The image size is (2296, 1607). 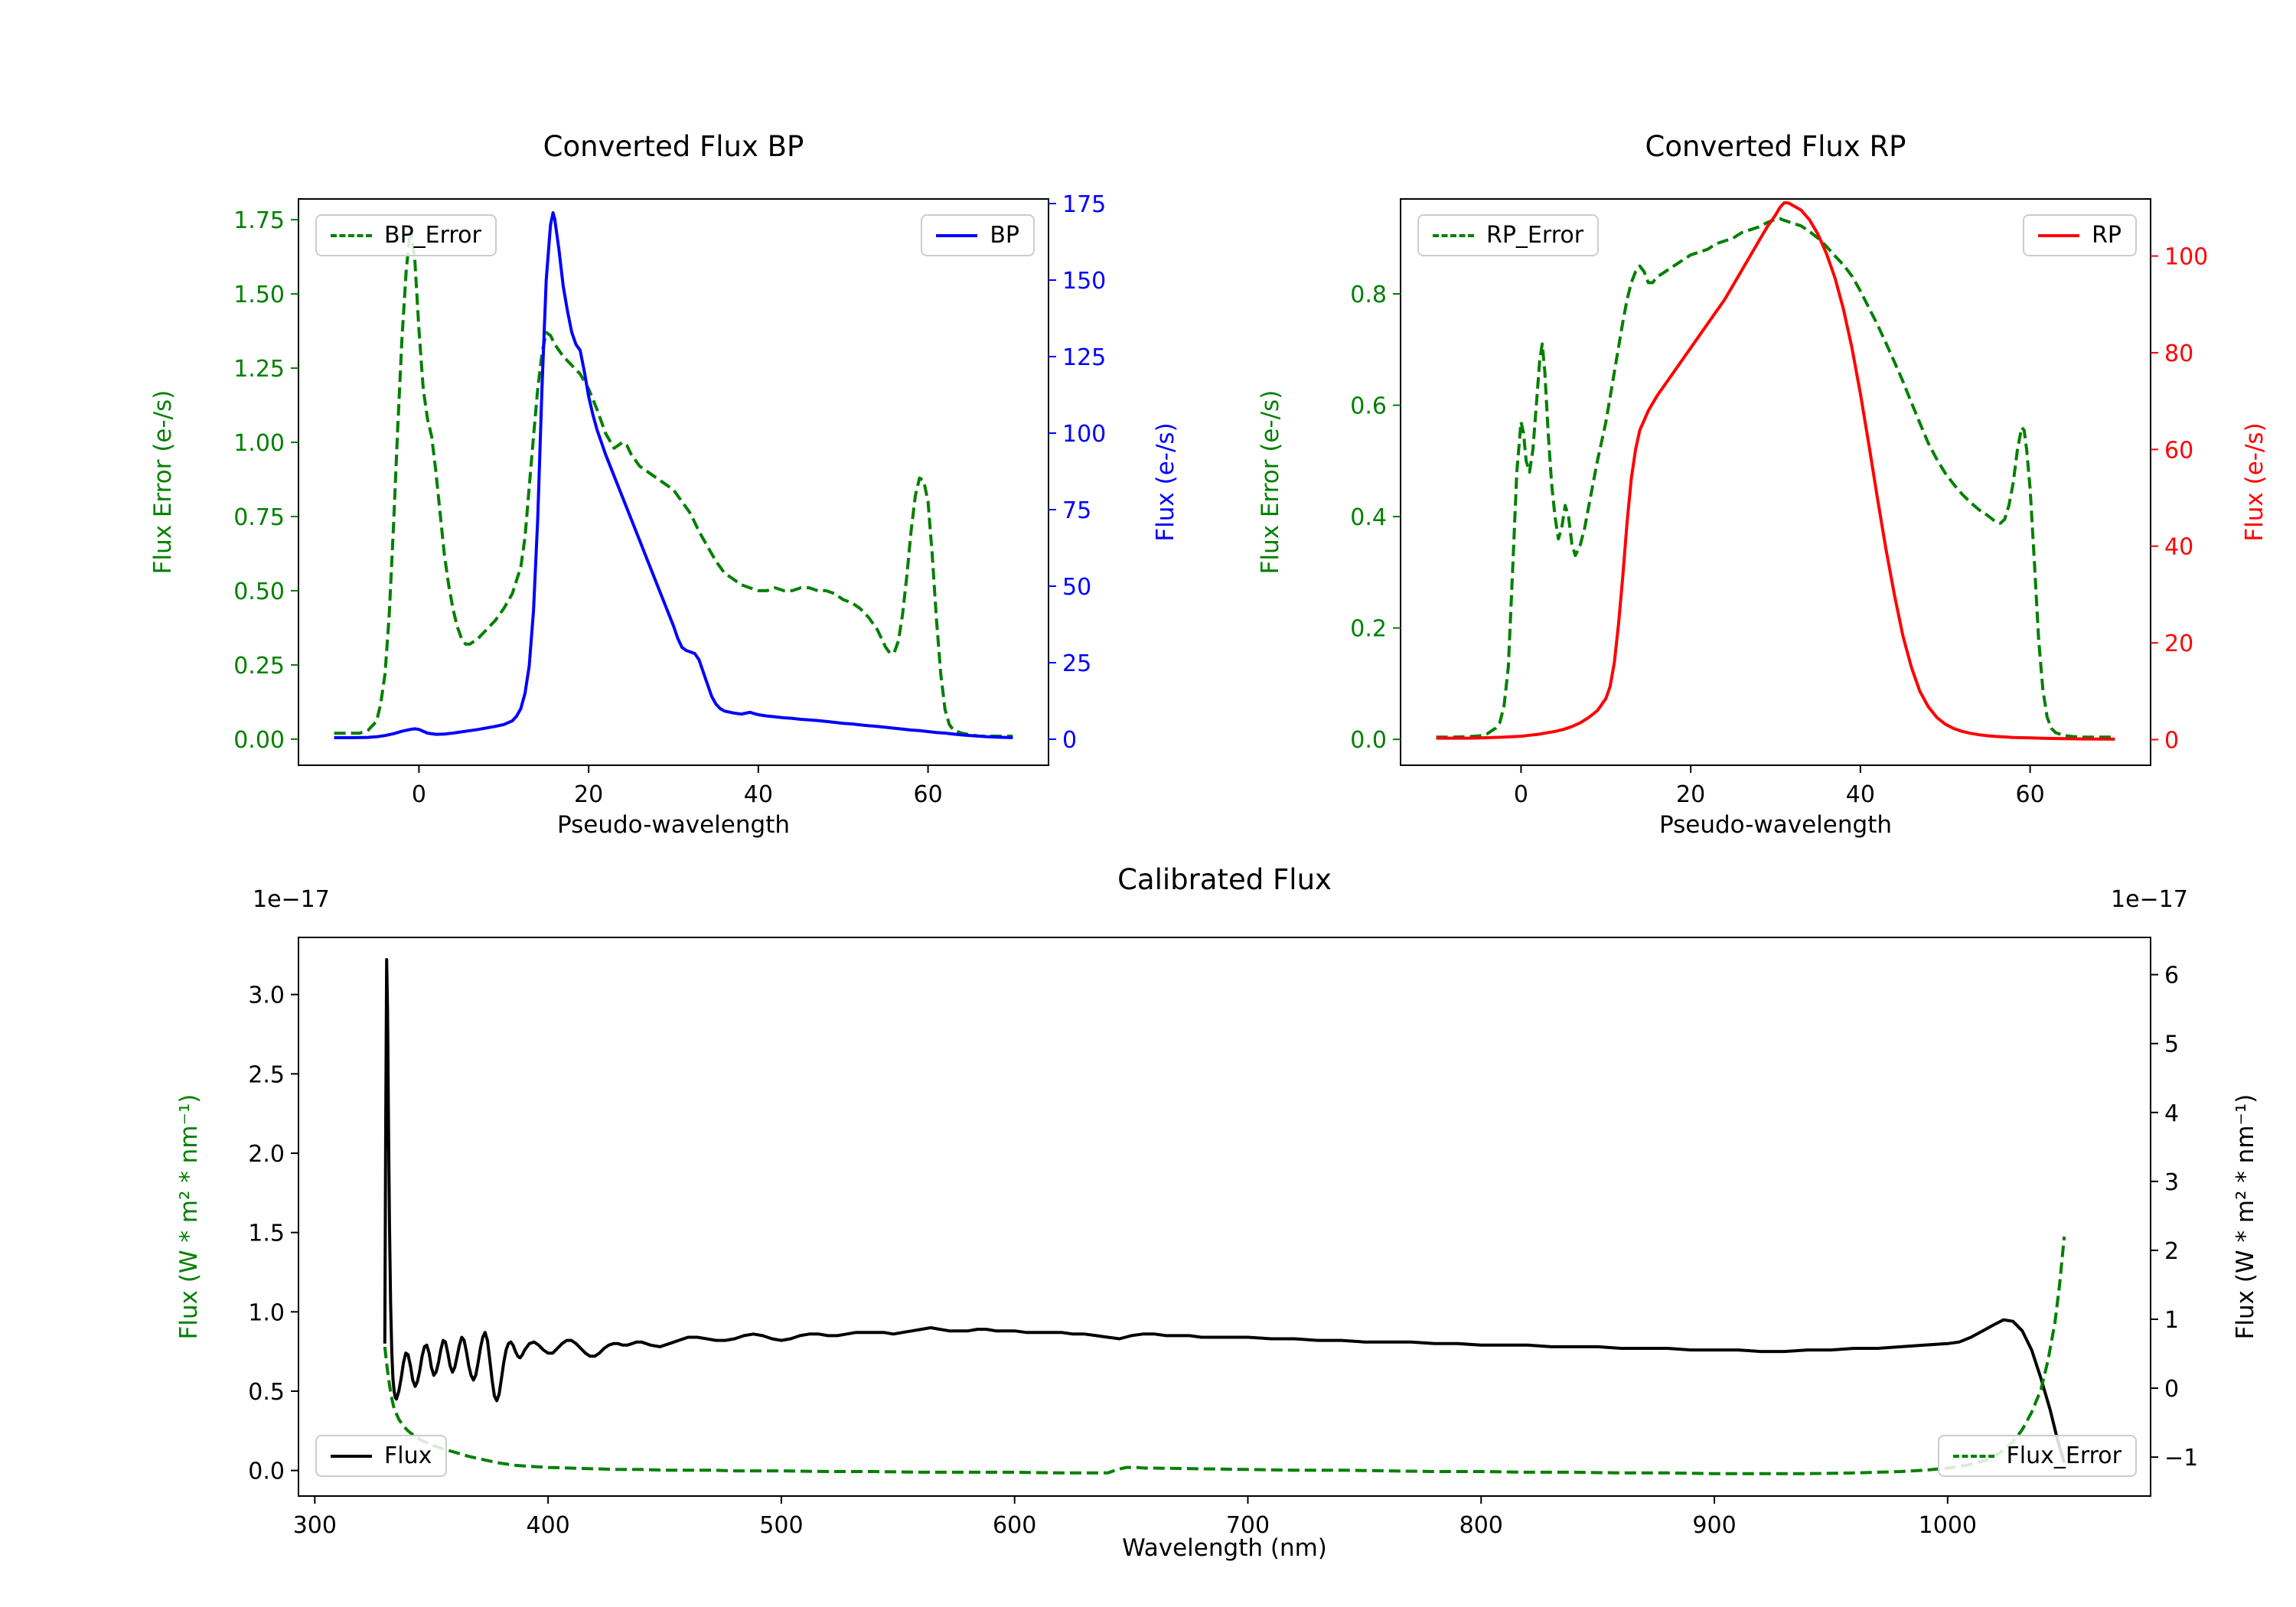 What do you see at coordinates (1248, 1526) in the screenshot?
I see `svg-text: 700` at bounding box center [1248, 1526].